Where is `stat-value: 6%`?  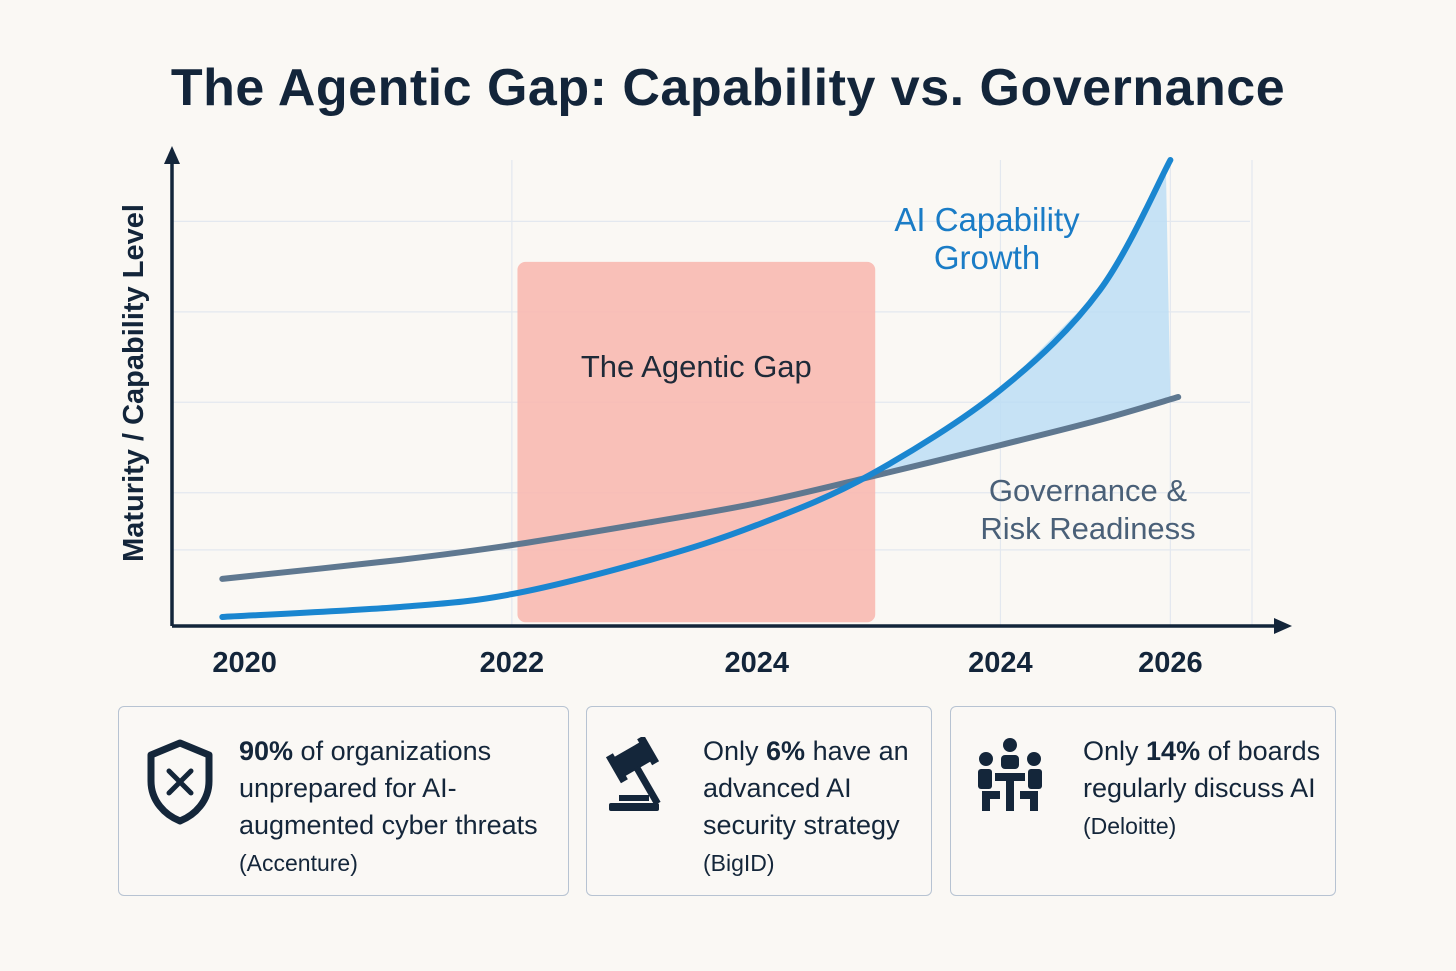 stat-value: 6% is located at coordinates (786, 751).